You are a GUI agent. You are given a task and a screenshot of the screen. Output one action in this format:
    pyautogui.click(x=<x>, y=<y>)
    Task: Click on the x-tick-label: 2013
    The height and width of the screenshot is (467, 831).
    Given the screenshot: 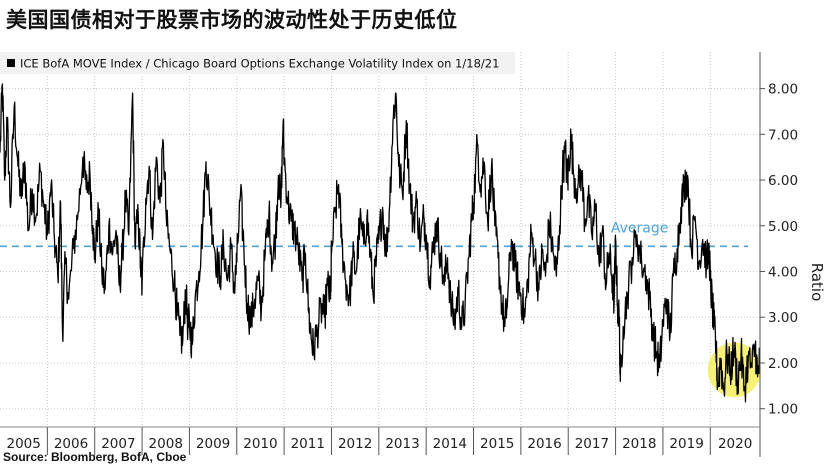 What is the action you would take?
    pyautogui.click(x=402, y=444)
    